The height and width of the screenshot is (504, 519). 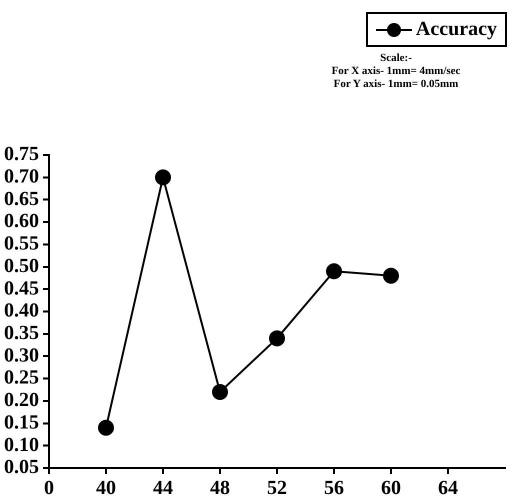 What do you see at coordinates (49, 488) in the screenshot?
I see `x-tick-label: 0` at bounding box center [49, 488].